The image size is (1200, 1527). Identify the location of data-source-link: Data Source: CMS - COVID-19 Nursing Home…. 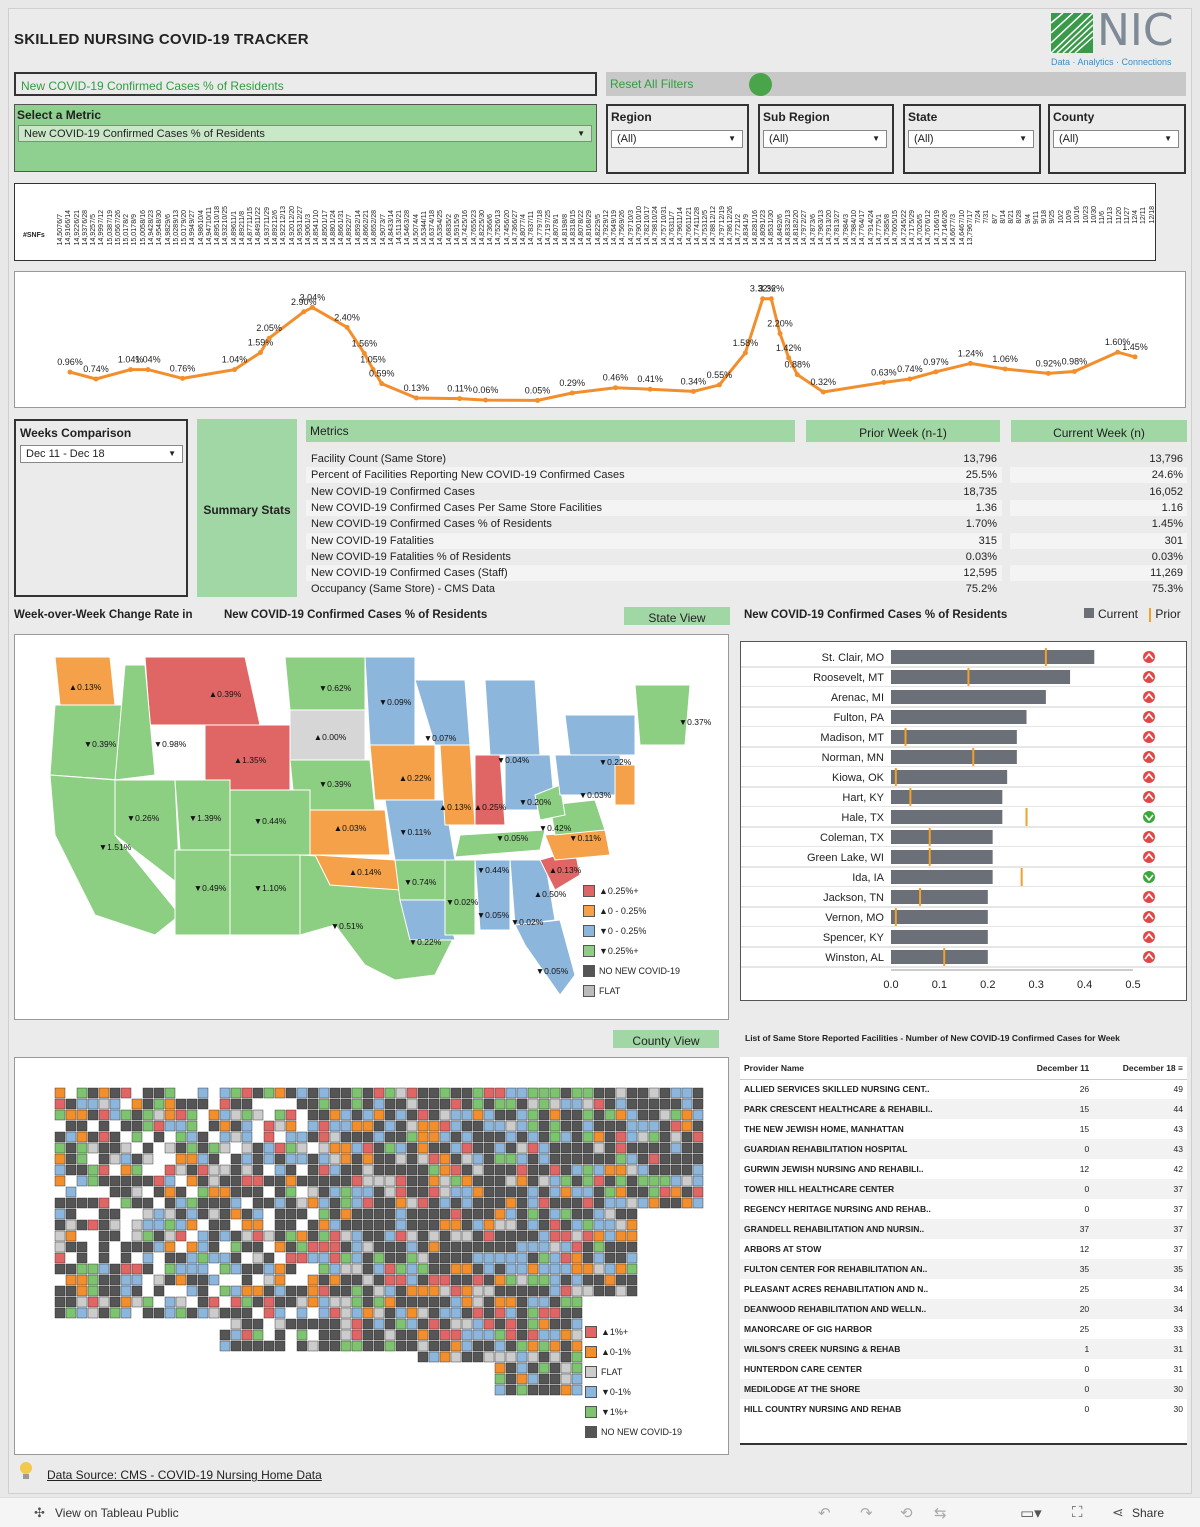
(184, 1475).